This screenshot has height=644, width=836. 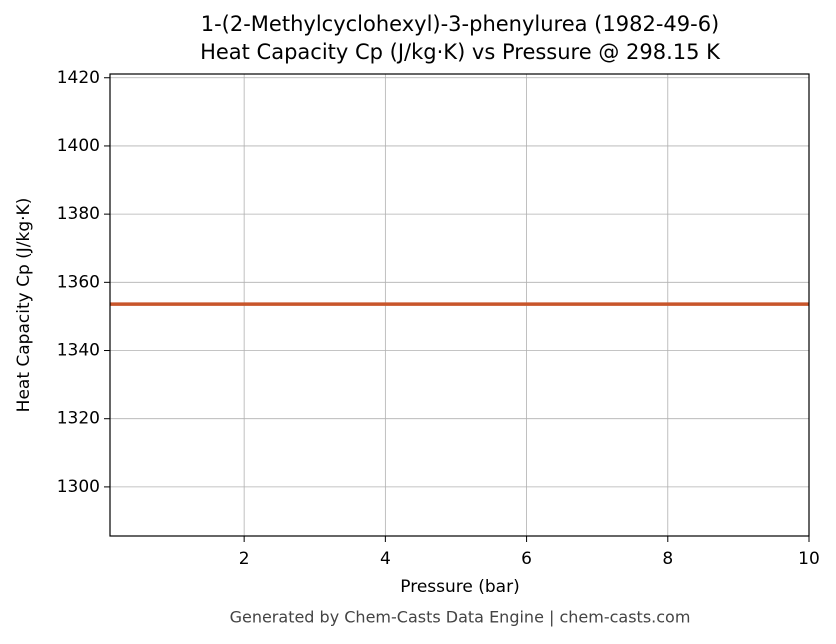 What do you see at coordinates (24, 305) in the screenshot?
I see `y-axis-label: Heat Capacity Cp (J/kg·K)` at bounding box center [24, 305].